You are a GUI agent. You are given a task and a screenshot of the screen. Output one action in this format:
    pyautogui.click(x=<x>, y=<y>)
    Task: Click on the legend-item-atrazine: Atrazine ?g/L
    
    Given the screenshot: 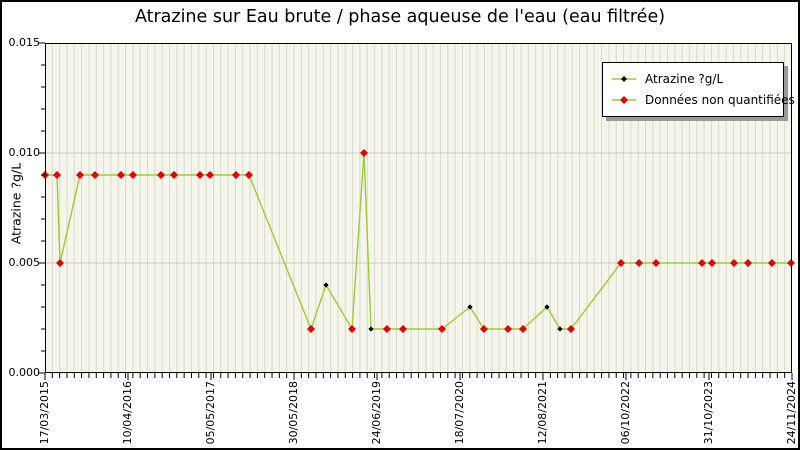 What is the action you would take?
    pyautogui.click(x=693, y=78)
    